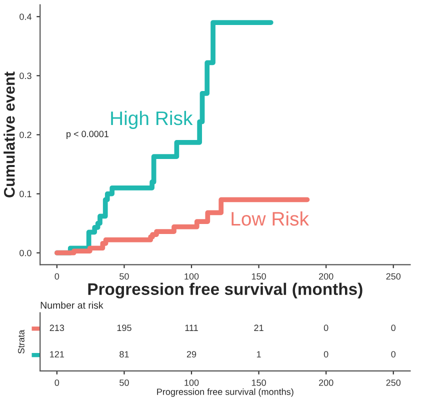  Describe the element at coordinates (26, 135) in the screenshot. I see `y-tick-label: 0.2` at that location.